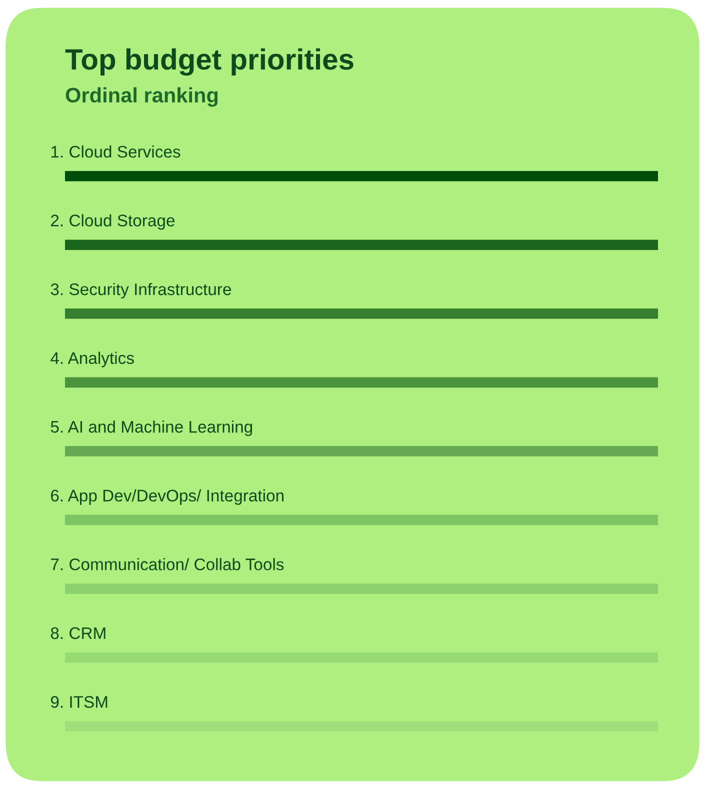  What do you see at coordinates (209, 62) in the screenshot?
I see `chart-title: Top budget priorities` at bounding box center [209, 62].